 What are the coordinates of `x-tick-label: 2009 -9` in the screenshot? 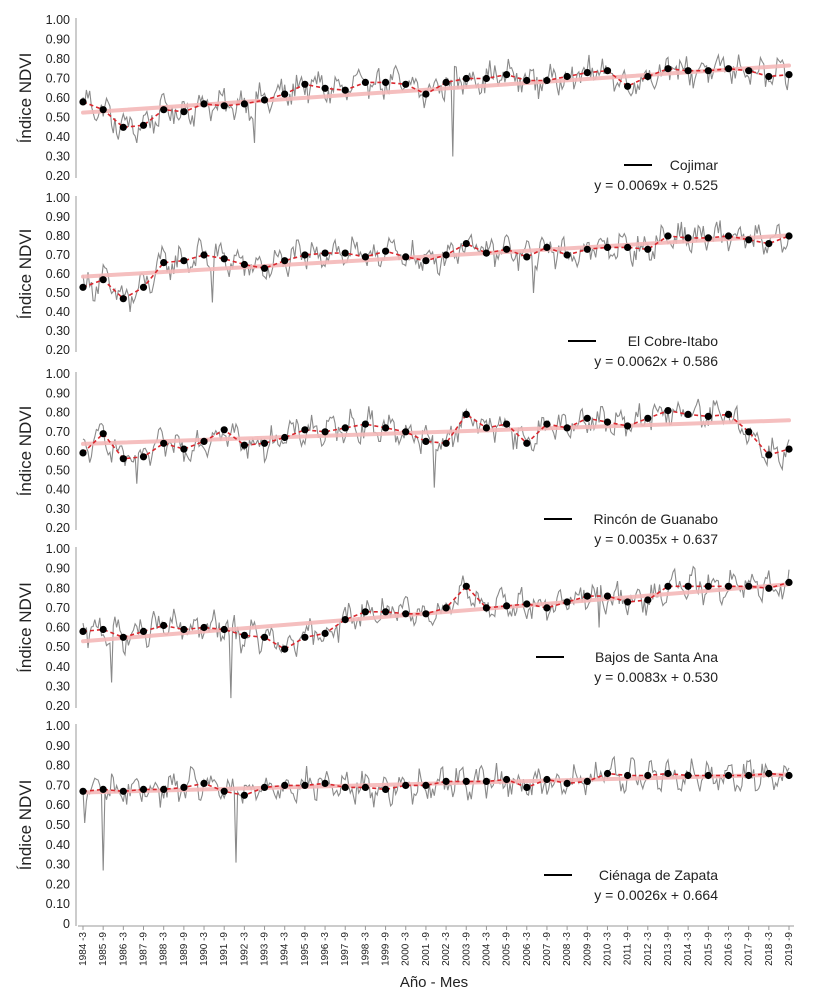 It's located at (587, 949).